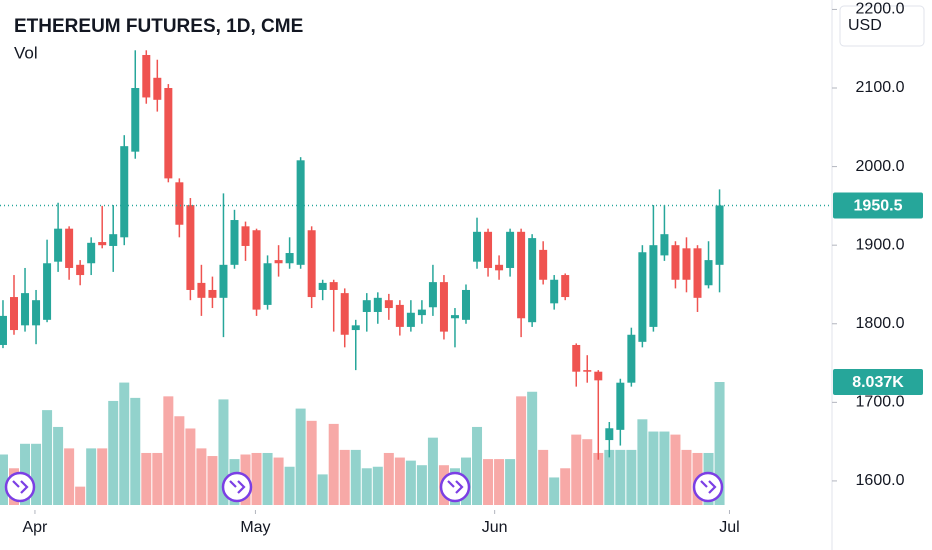  I want to click on last-volume-label: 8.037K, so click(878, 382).